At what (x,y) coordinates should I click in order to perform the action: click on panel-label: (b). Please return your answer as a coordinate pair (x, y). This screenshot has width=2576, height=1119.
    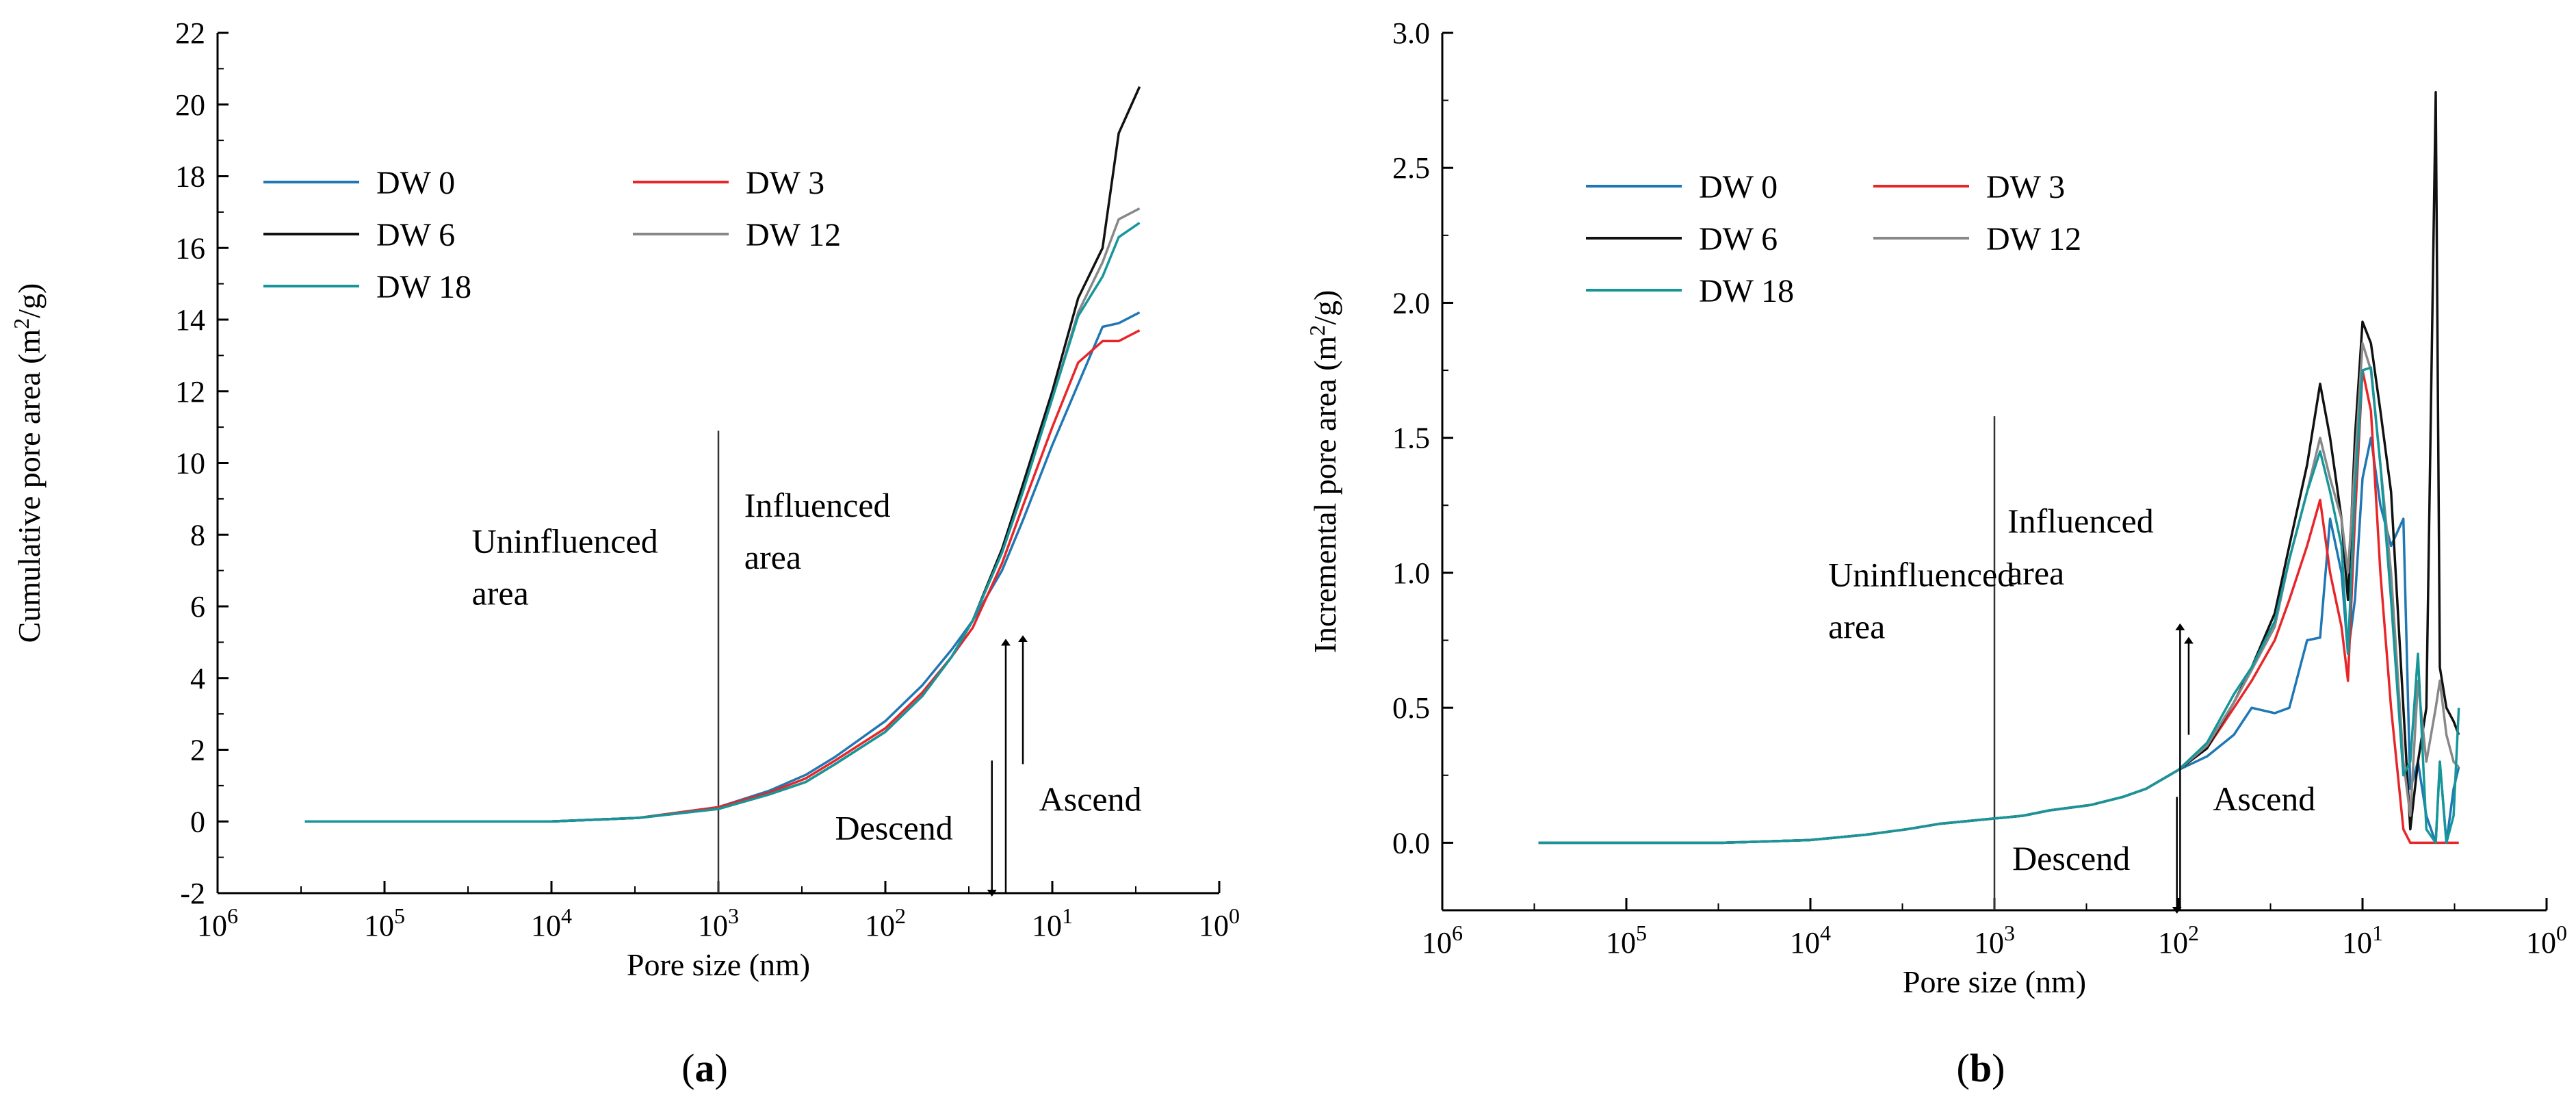
    Looking at the image, I should click on (1981, 1068).